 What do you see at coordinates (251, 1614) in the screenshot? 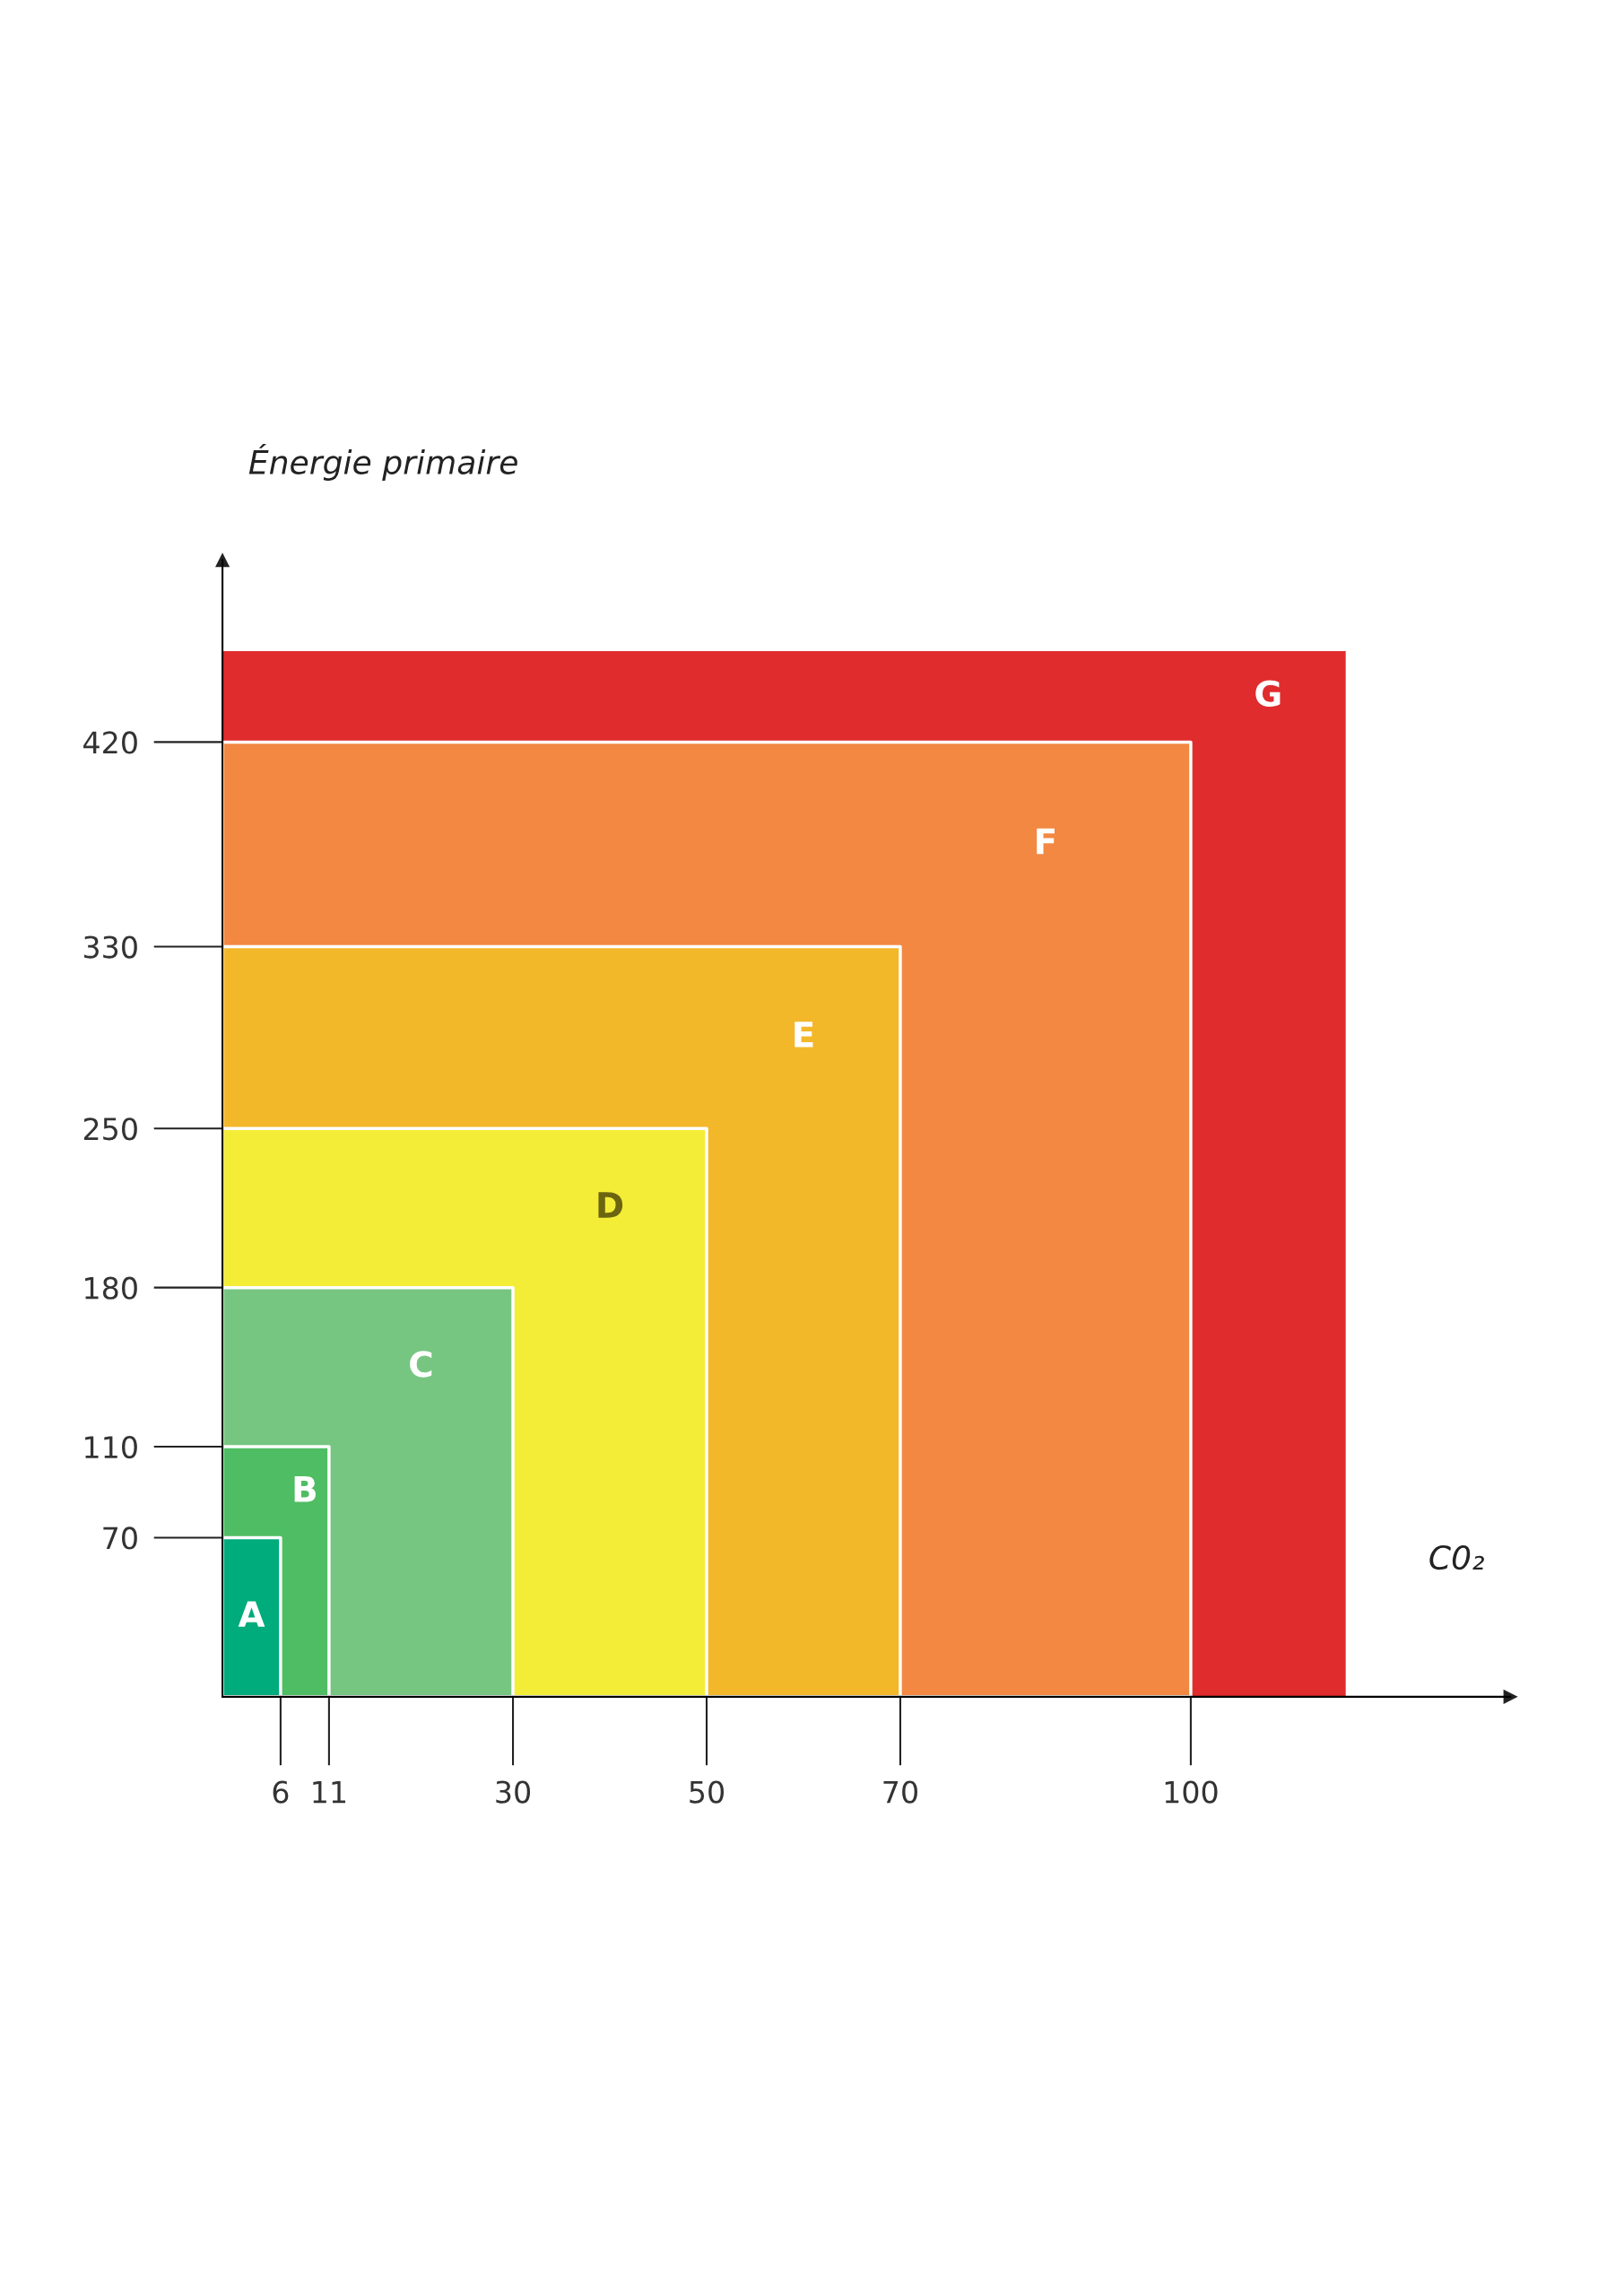
I see `series-label: A` at bounding box center [251, 1614].